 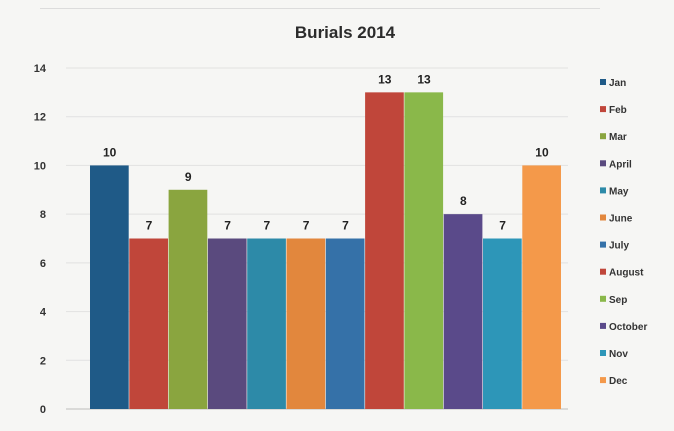 I want to click on bar-october, so click(x=463, y=311).